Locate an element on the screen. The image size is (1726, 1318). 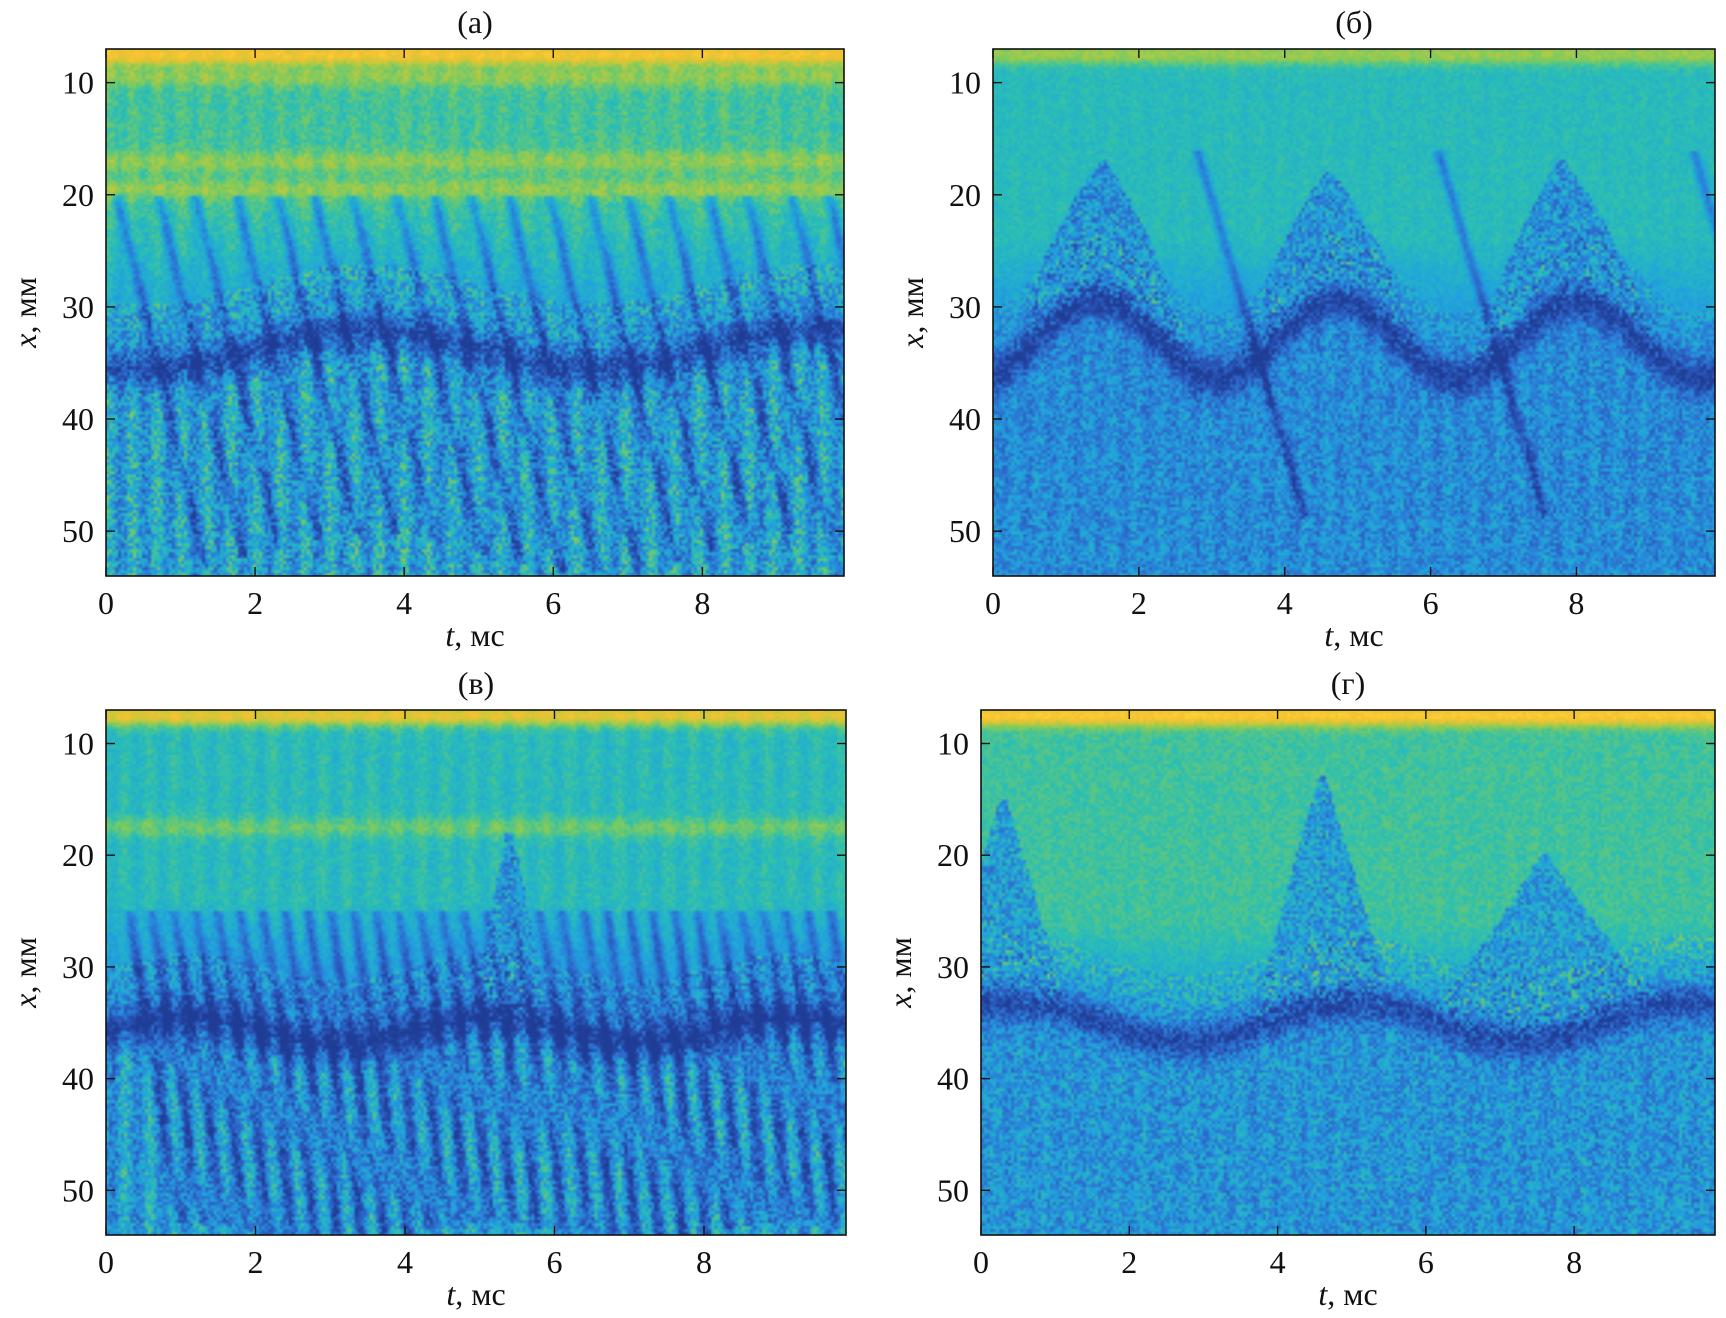
panel-label: (б) is located at coordinates (1354, 22).